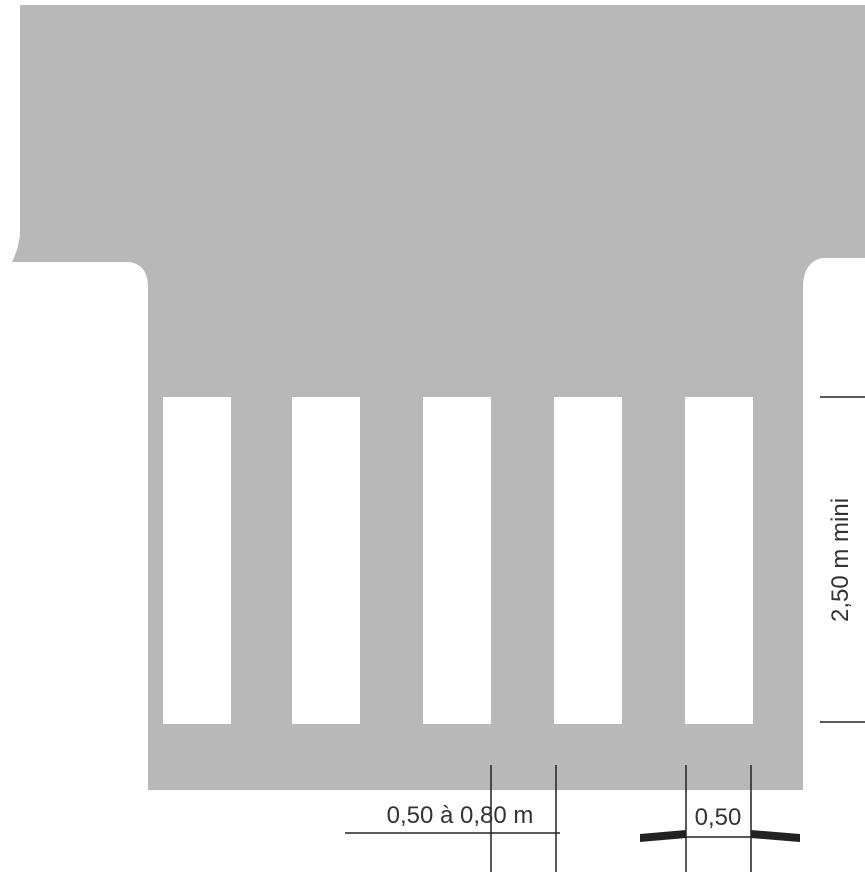  What do you see at coordinates (840, 560) in the screenshot?
I see `stripe-length-label: 2,50 m mini` at bounding box center [840, 560].